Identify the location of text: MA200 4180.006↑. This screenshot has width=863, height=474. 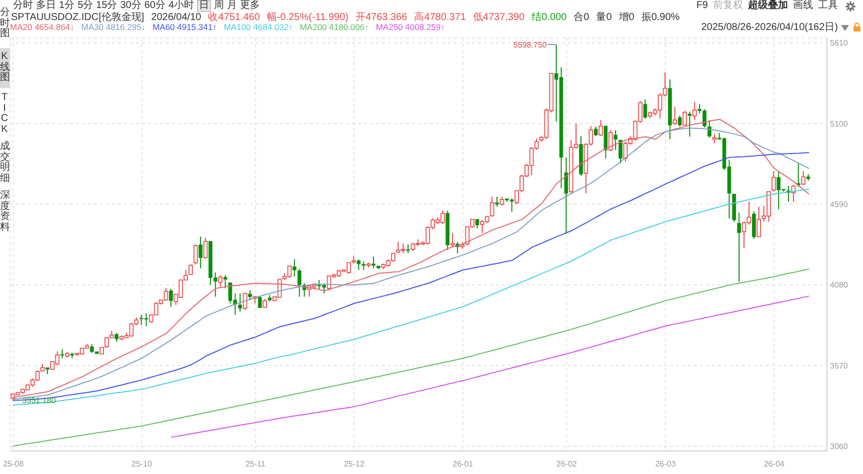
(334, 27).